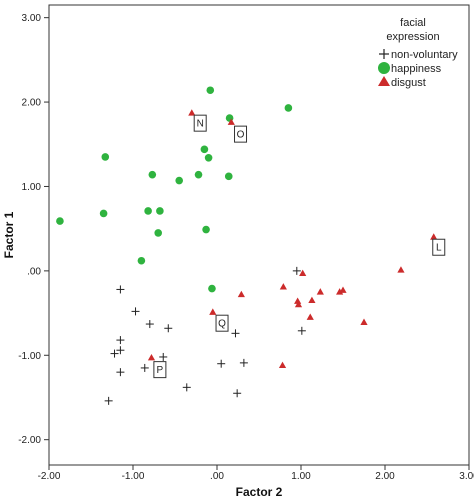 This screenshot has height=500, width=474. What do you see at coordinates (32, 18) in the screenshot?
I see `y-tick-label: 3.00` at bounding box center [32, 18].